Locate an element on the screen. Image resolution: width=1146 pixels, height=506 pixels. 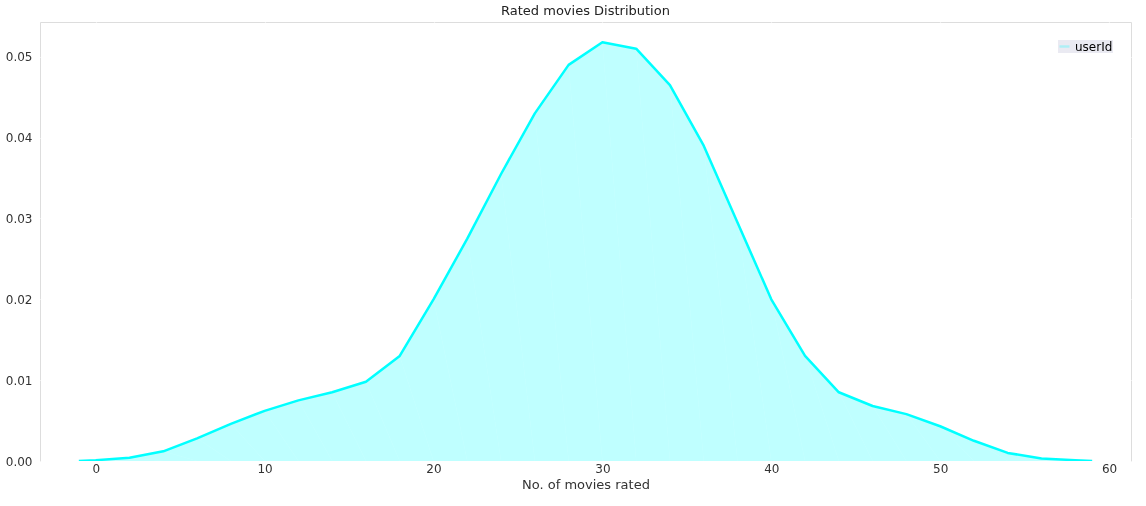
y-tick-label: 0.04 is located at coordinates (19, 138).